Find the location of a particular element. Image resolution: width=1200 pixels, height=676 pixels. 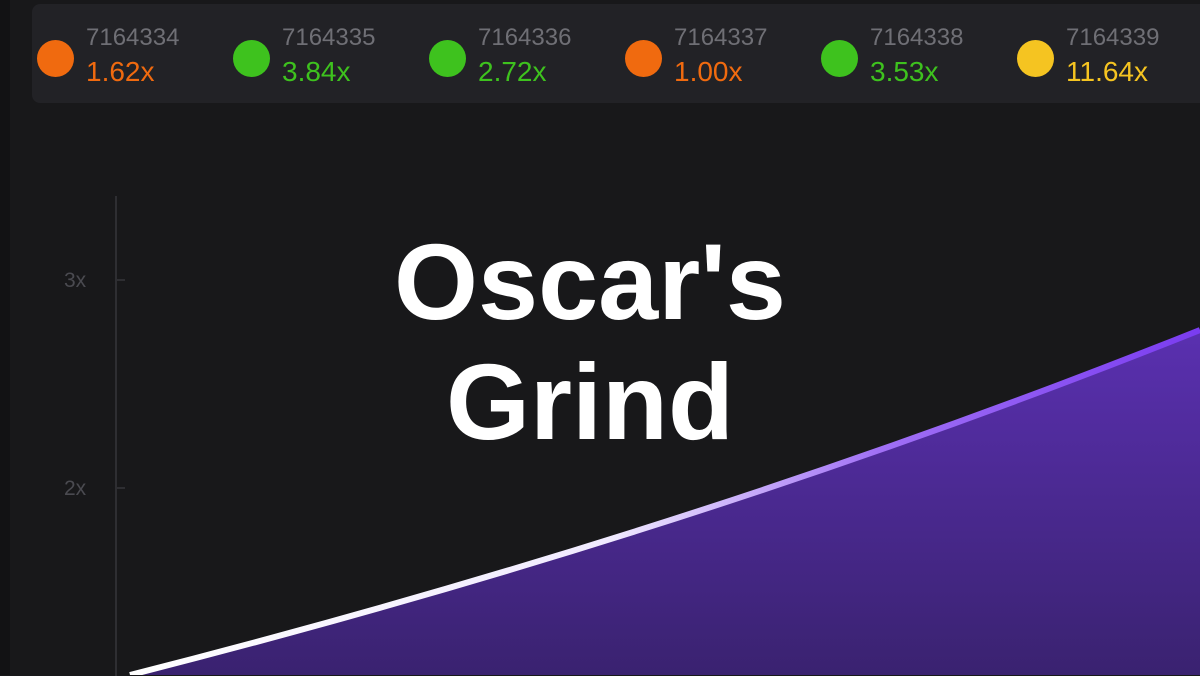

y-tick-label: 2x is located at coordinates (75, 488).